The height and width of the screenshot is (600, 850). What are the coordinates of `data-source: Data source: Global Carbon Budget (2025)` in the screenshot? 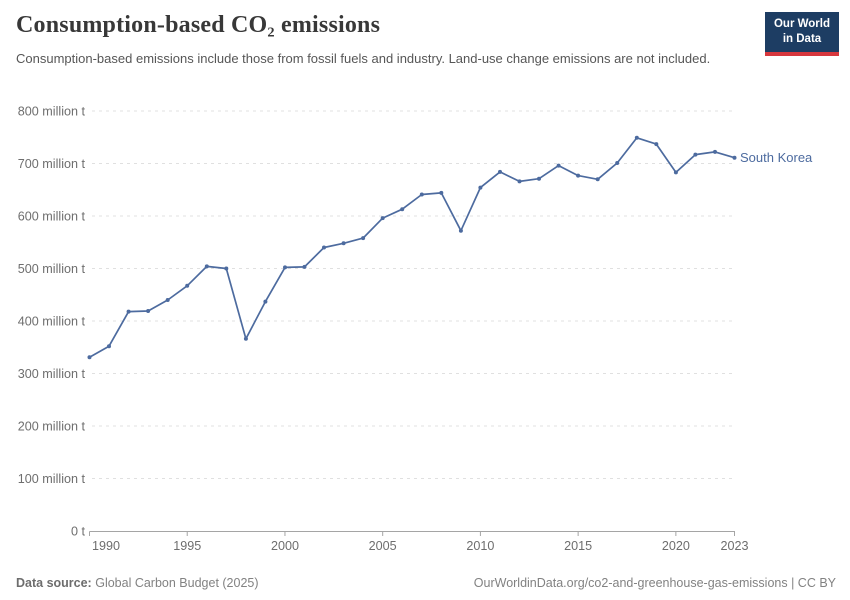 It's located at (137, 583).